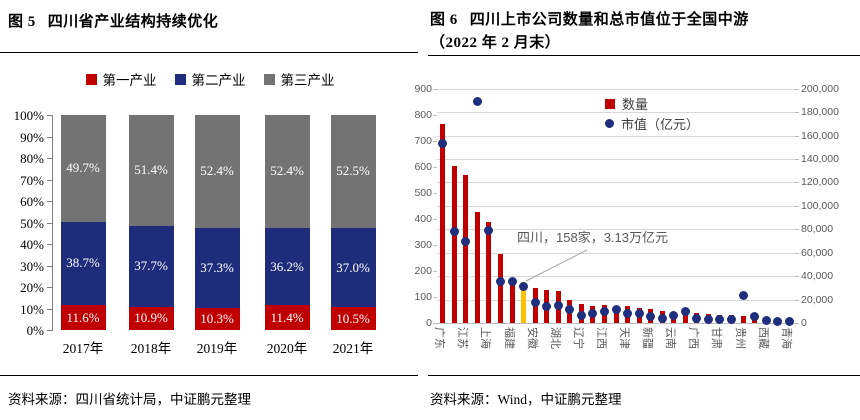 This screenshot has width=860, height=420. What do you see at coordinates (129, 399) in the screenshot?
I see `figure5-source-text: 资料来源：四川省统计局，中证鹏元整理` at bounding box center [129, 399].